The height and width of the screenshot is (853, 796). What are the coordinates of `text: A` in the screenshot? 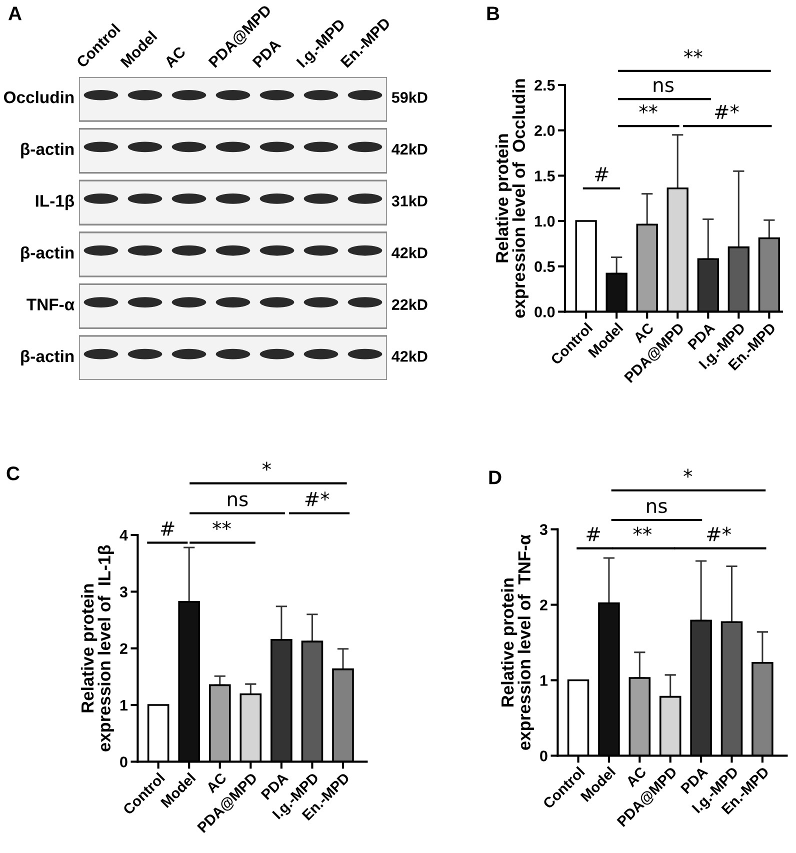 It's located at (15, 13).